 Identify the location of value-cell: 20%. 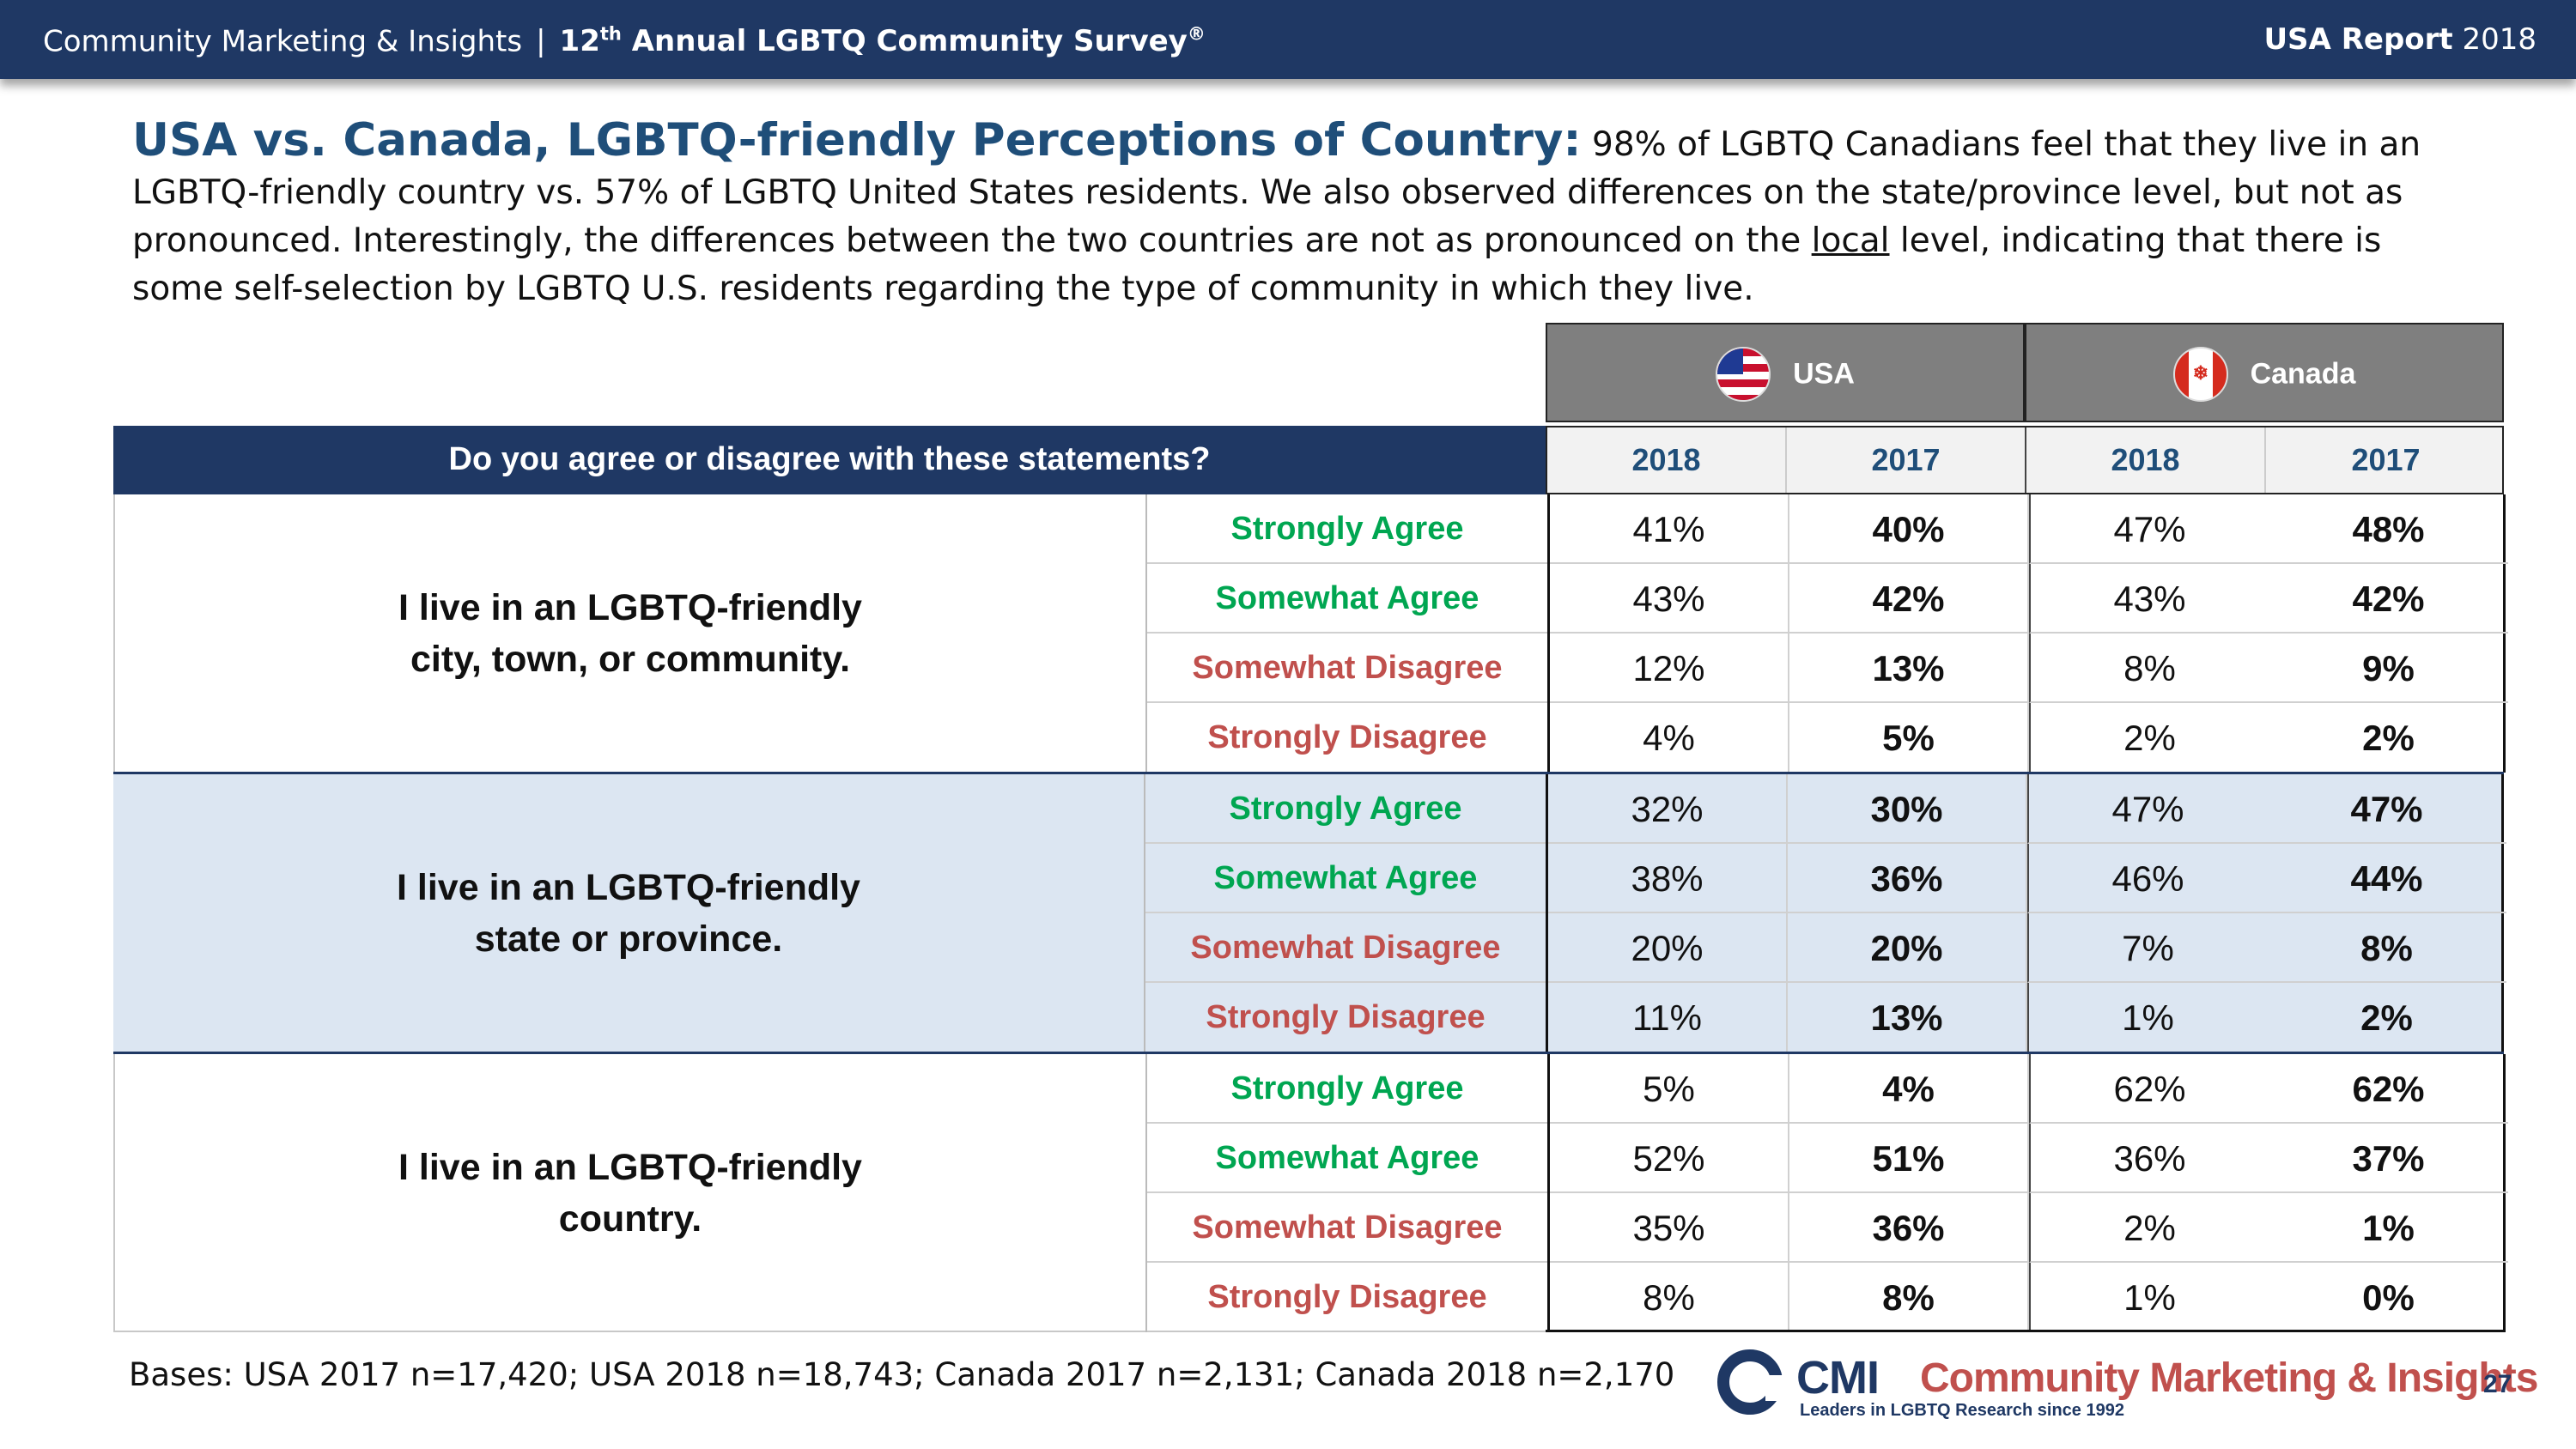
(1908, 948).